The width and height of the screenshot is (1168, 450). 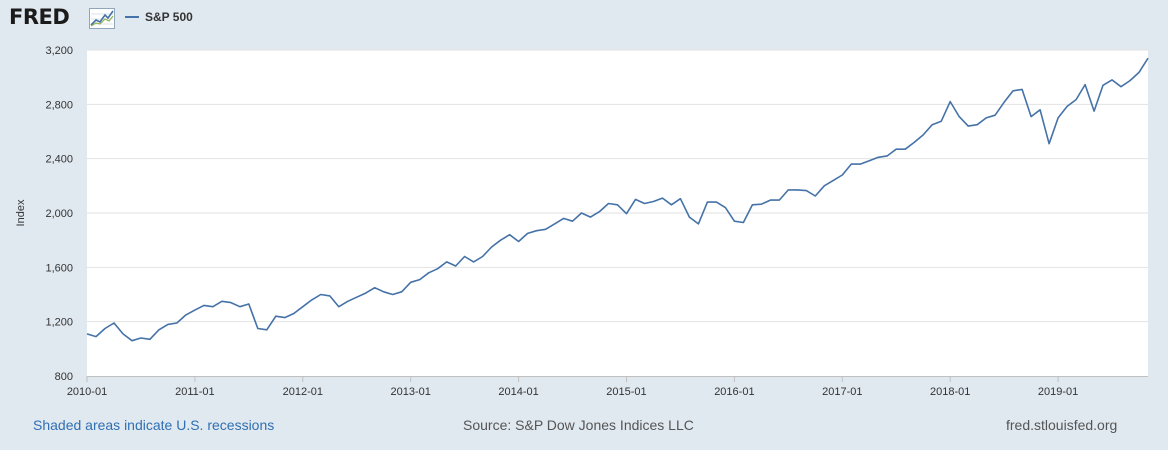 I want to click on y-tick-label: 1,600, so click(x=59, y=268).